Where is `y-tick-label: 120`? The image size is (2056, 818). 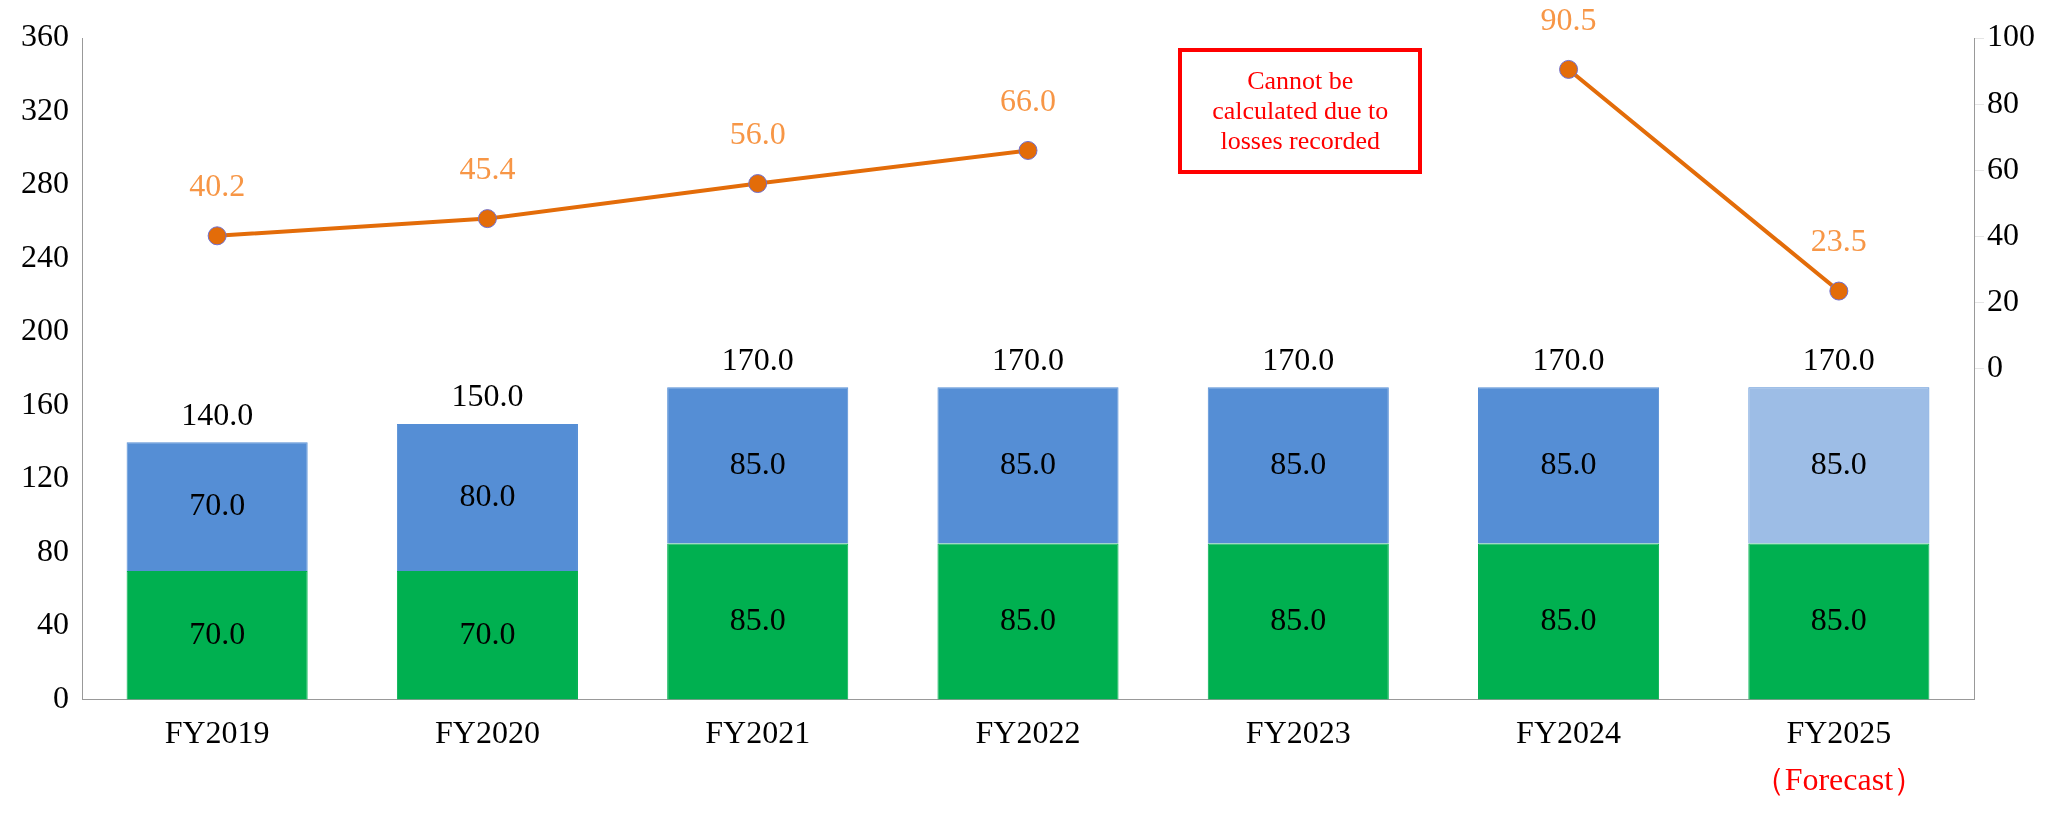 y-tick-label: 120 is located at coordinates (45, 476).